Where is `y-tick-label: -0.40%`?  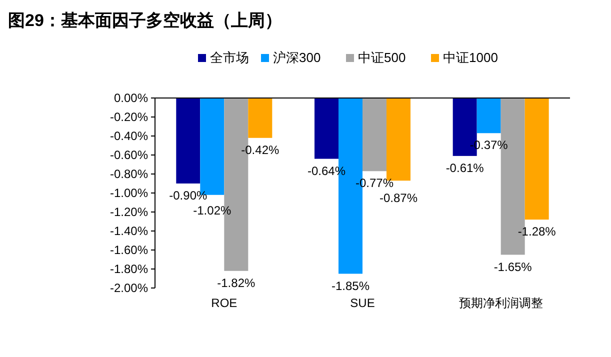
y-tick-label: -0.40% is located at coordinates (129, 136).